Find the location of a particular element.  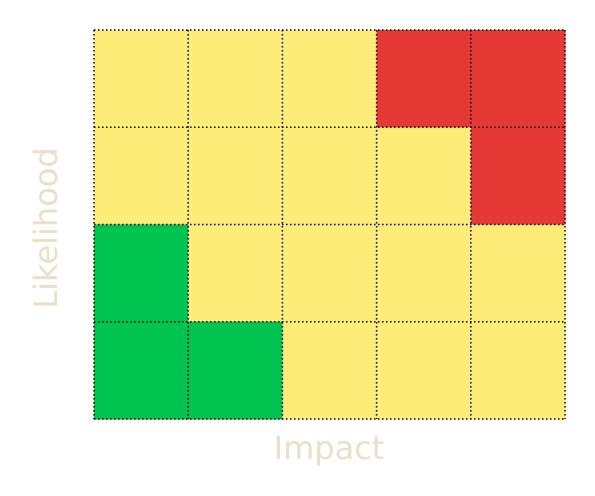

cell-r1-c2-yellow is located at coordinates (235, 79).